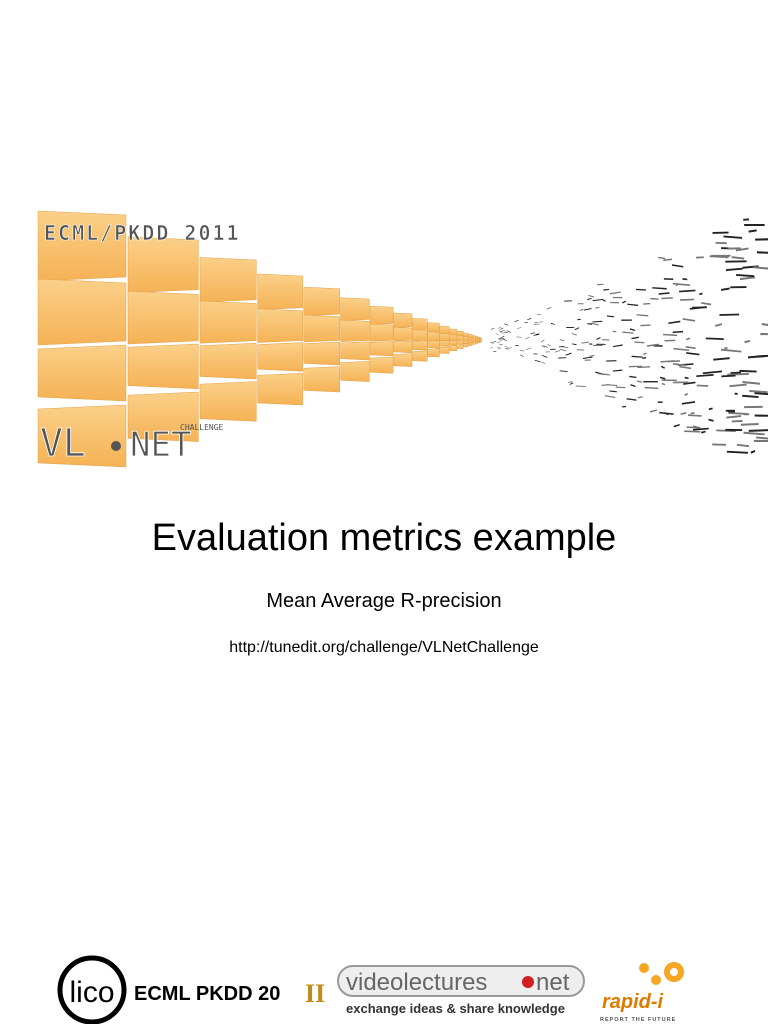  What do you see at coordinates (91, 992) in the screenshot?
I see `lico-logo: lico` at bounding box center [91, 992].